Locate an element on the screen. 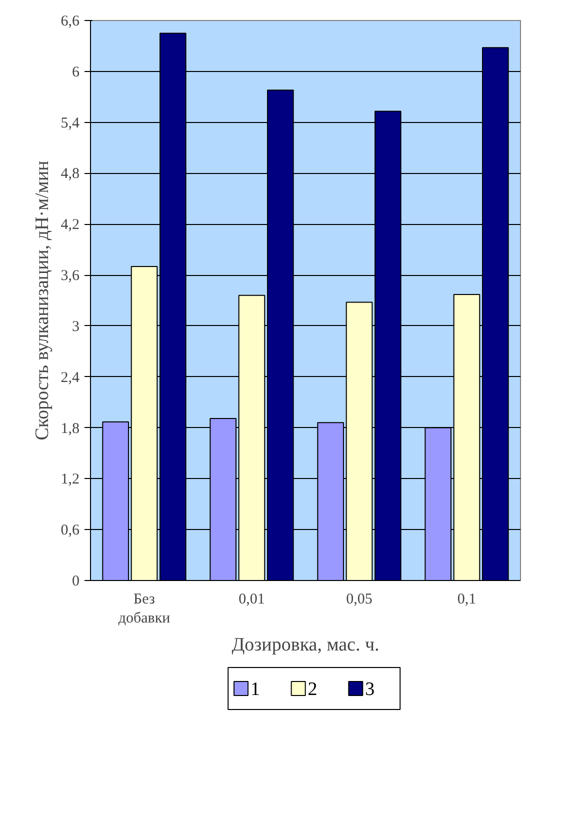  x-tick-label: 0,01 is located at coordinates (251, 600).